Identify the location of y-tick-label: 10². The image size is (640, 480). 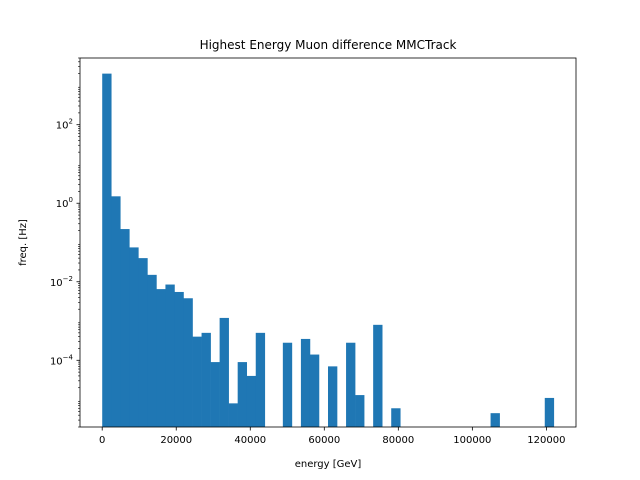
(64, 125).